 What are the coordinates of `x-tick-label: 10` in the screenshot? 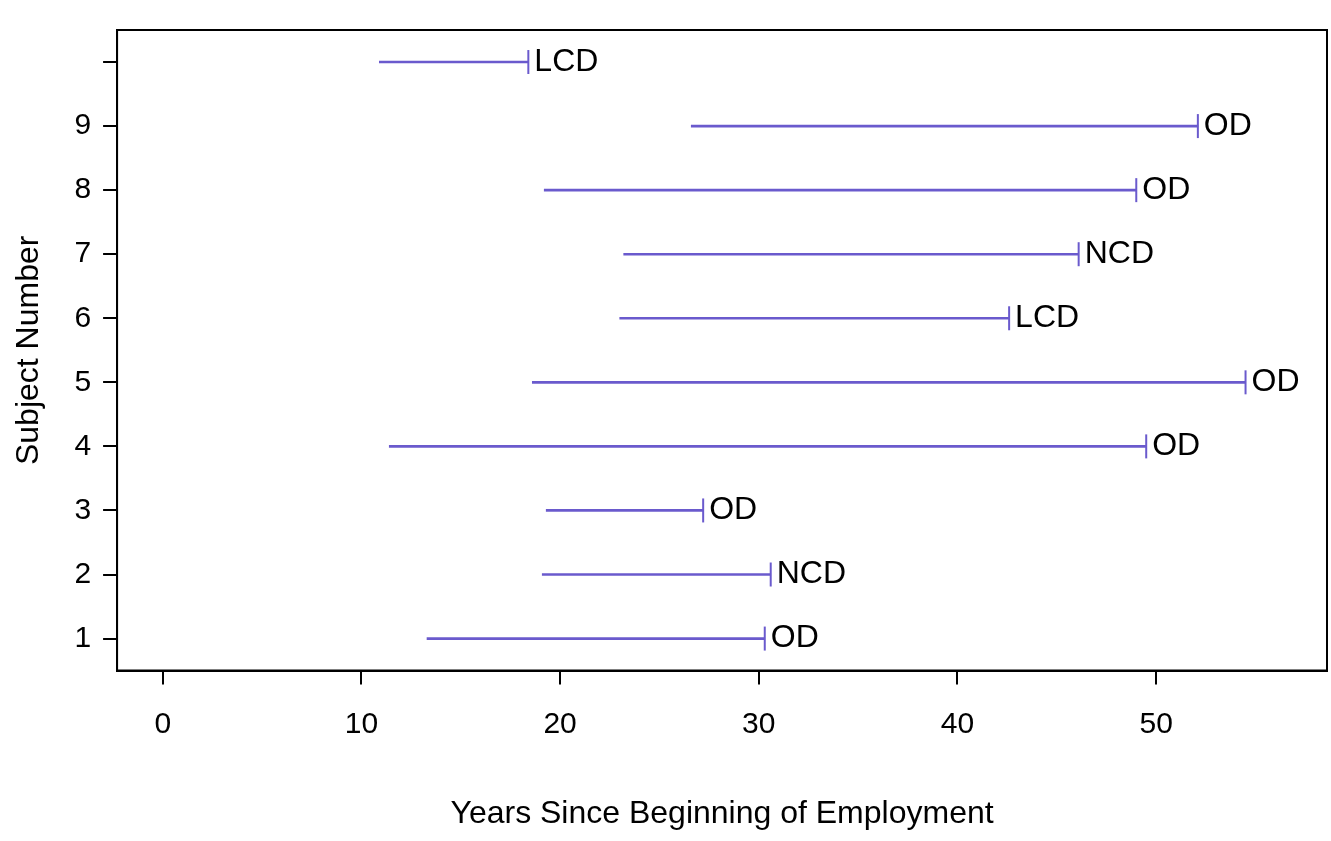 It's located at (361, 722).